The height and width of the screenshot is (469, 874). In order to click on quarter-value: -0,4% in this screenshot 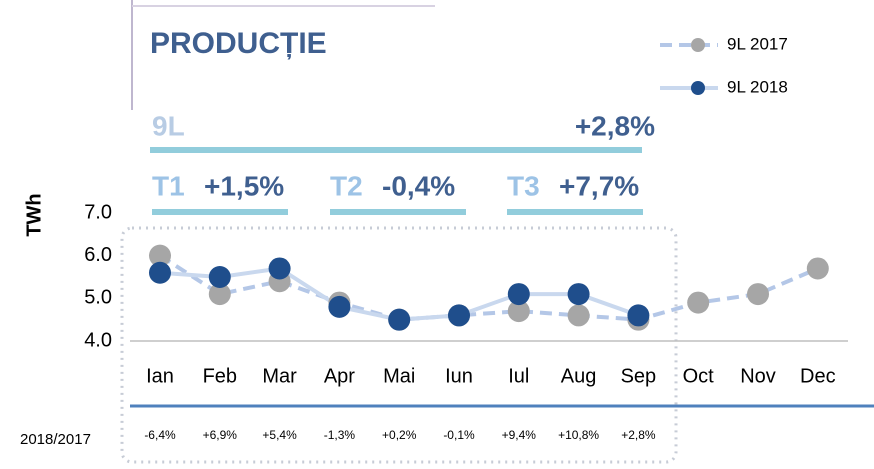, I will do `click(418, 185)`.